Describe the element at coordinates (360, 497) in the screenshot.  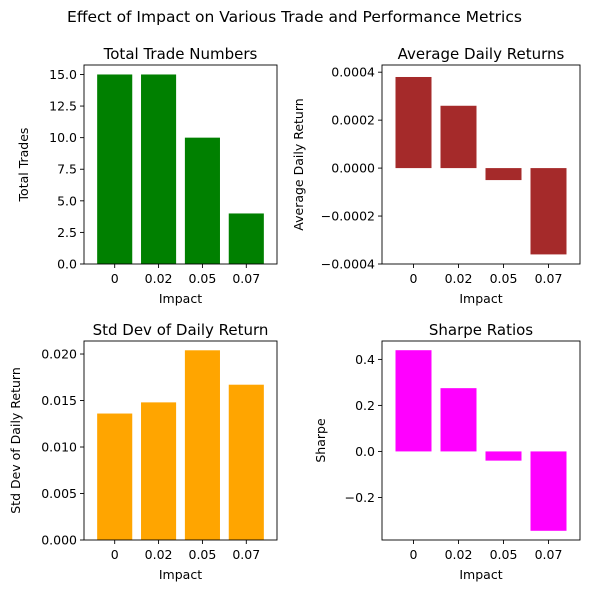
I see `y-tick-label: −0.2` at that location.